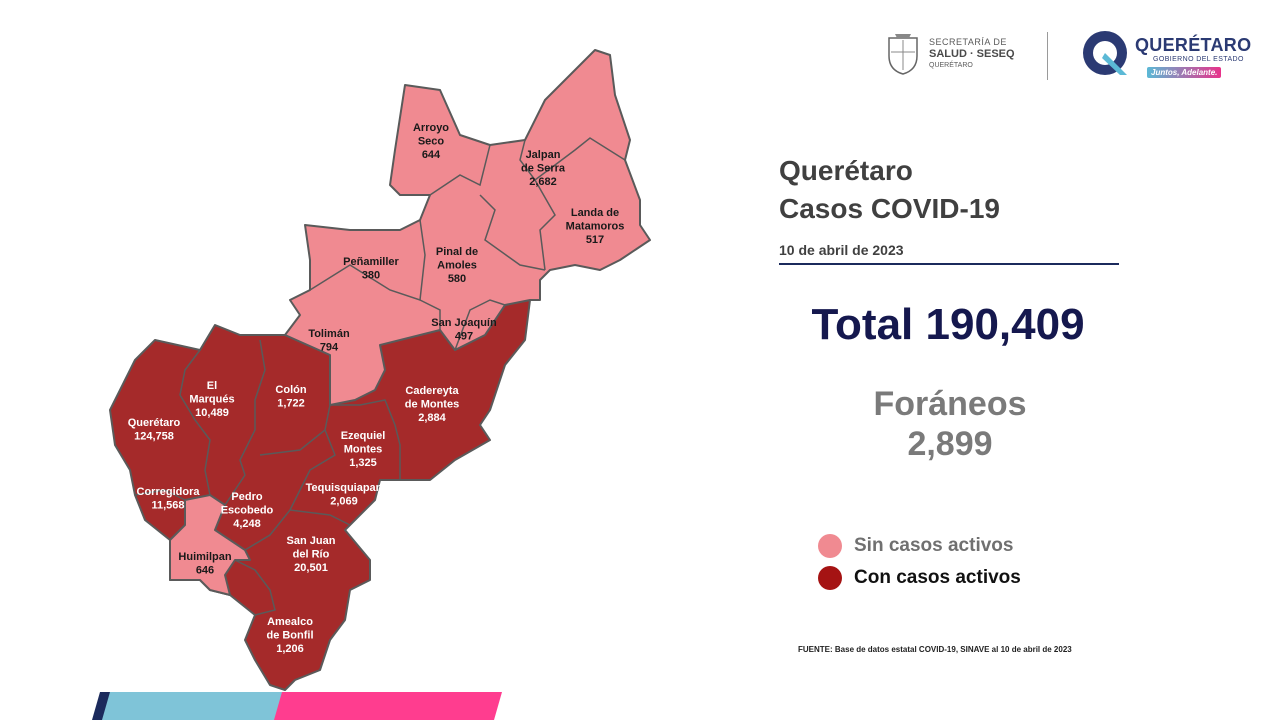  Describe the element at coordinates (830, 578) in the screenshot. I see `legend-swatch-active` at that location.